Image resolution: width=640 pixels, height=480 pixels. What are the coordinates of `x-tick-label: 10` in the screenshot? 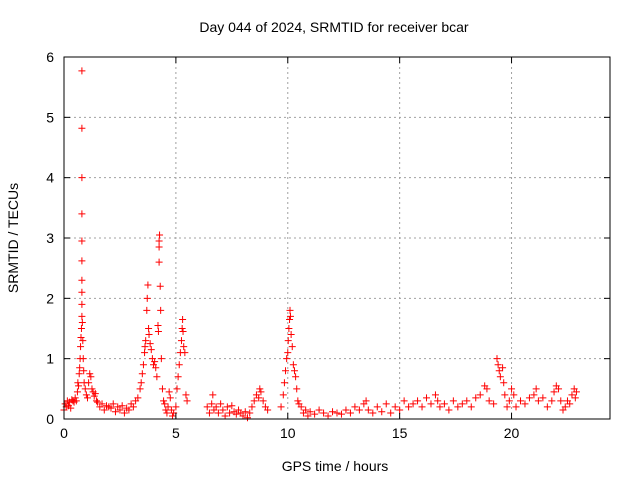 It's located at (288, 433).